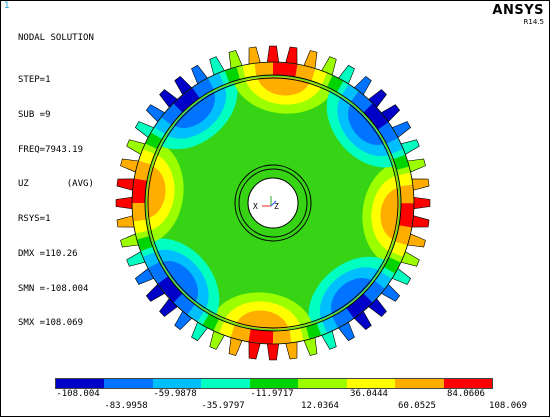  Describe the element at coordinates (518, 15) in the screenshot. I see `ansys-logo: ANSYS R14.5` at that location.